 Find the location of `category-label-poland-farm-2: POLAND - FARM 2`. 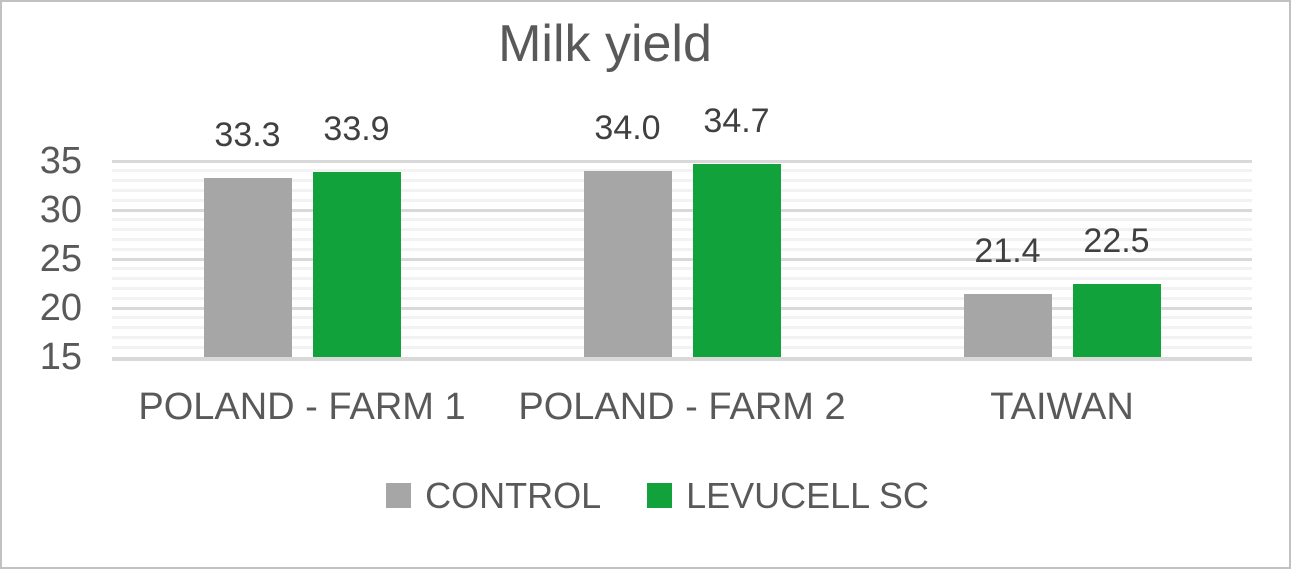

category-label-poland-farm-2: POLAND - FARM 2 is located at coordinates (682, 407).